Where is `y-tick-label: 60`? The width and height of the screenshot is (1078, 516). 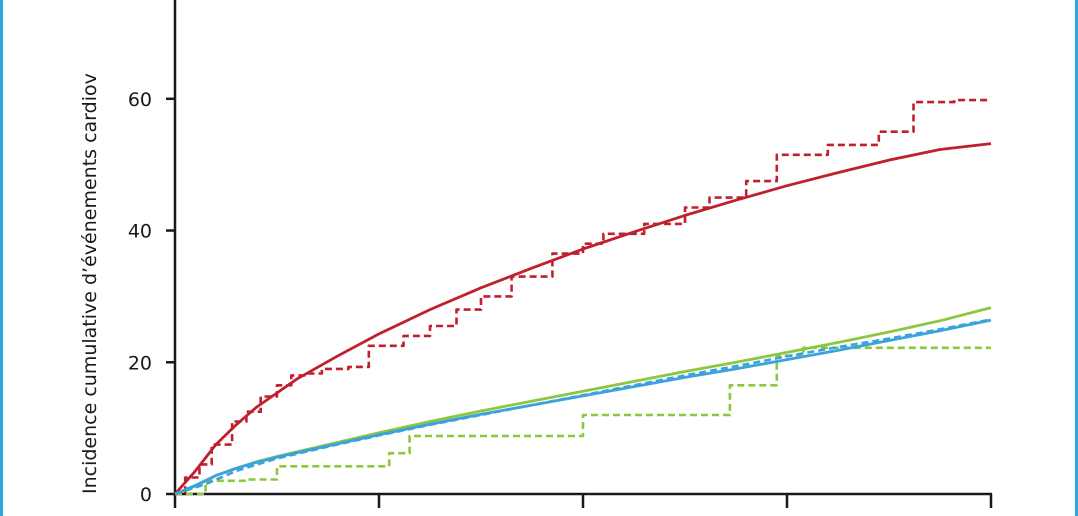 y-tick-label: 60 is located at coordinates (140, 100).